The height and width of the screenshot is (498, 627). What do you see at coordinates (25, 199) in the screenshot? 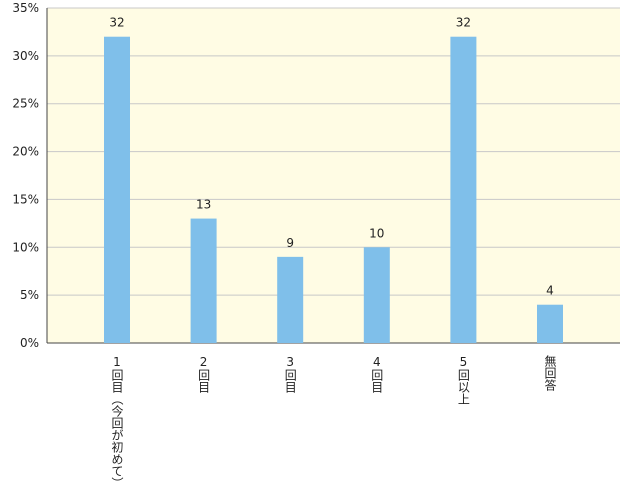
I see `y-tick-label: 15%` at bounding box center [25, 199].